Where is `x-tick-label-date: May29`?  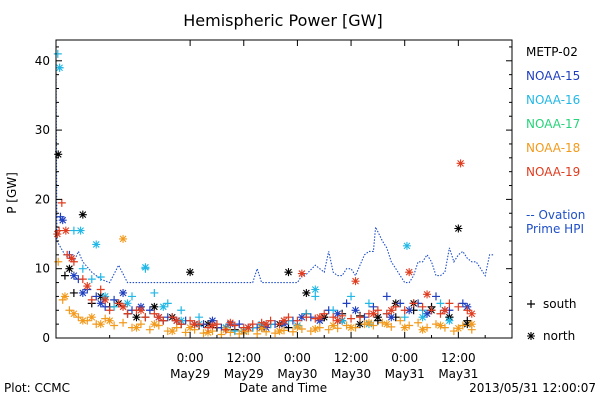
x-tick-label-date: May29 is located at coordinates (244, 374).